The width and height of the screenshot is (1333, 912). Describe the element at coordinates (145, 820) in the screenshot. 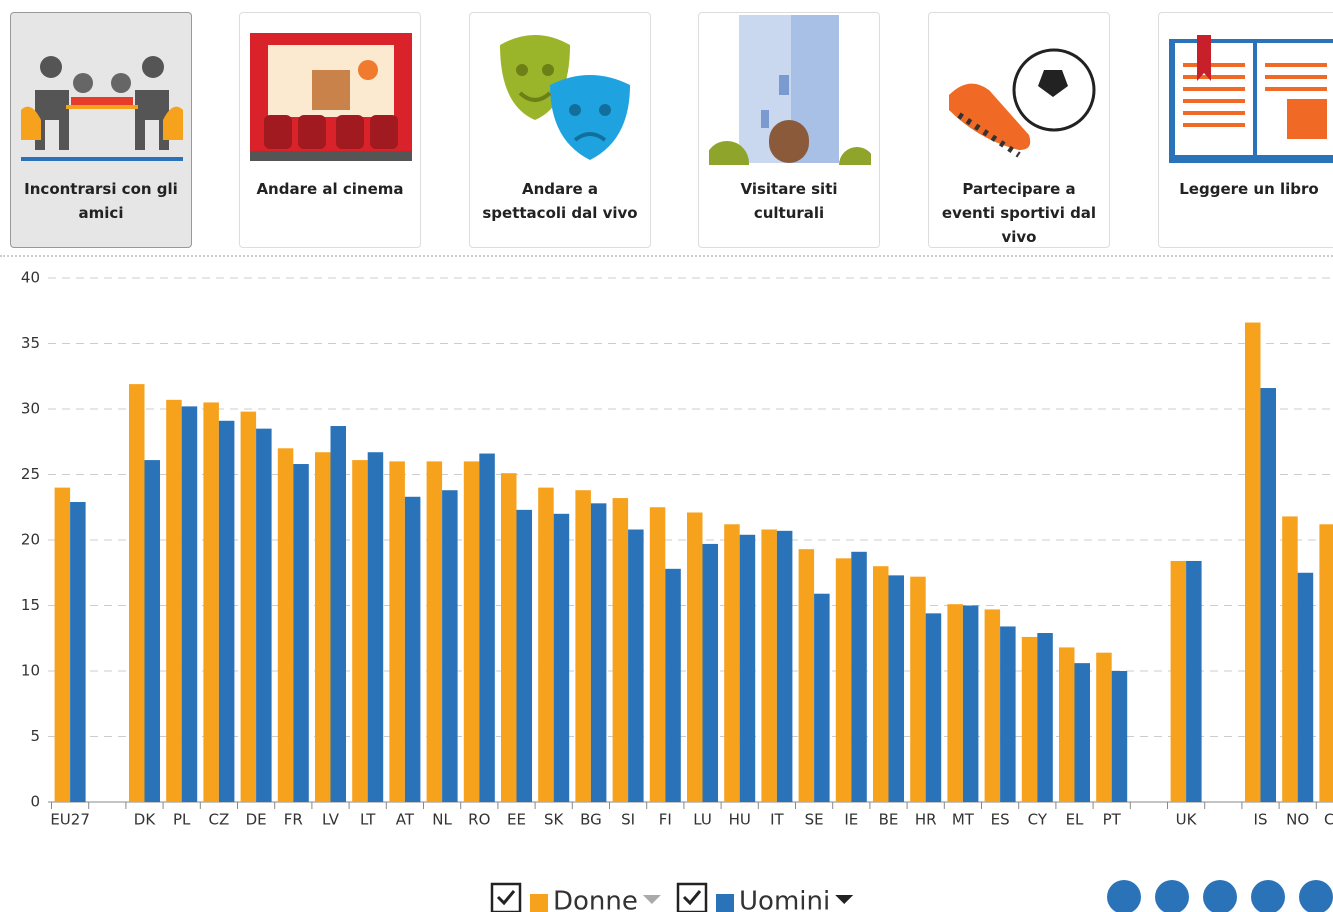

I see `x-tick-label: DK` at that location.